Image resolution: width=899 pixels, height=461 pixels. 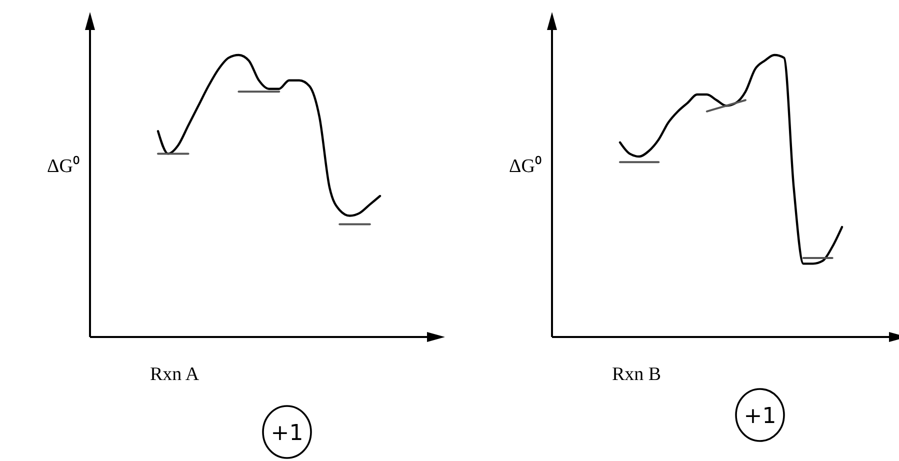 I want to click on x-axis-title: Rxn B, so click(x=637, y=374).